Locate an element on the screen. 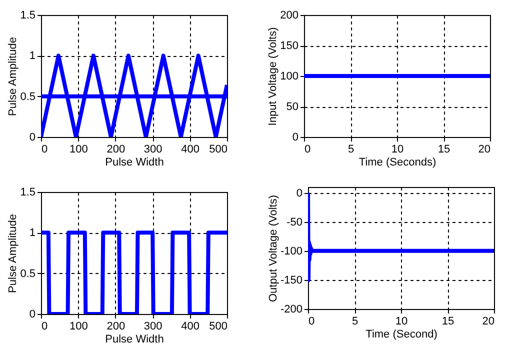 The width and height of the screenshot is (517, 349). y-tick-label: -200 is located at coordinates (291, 310).